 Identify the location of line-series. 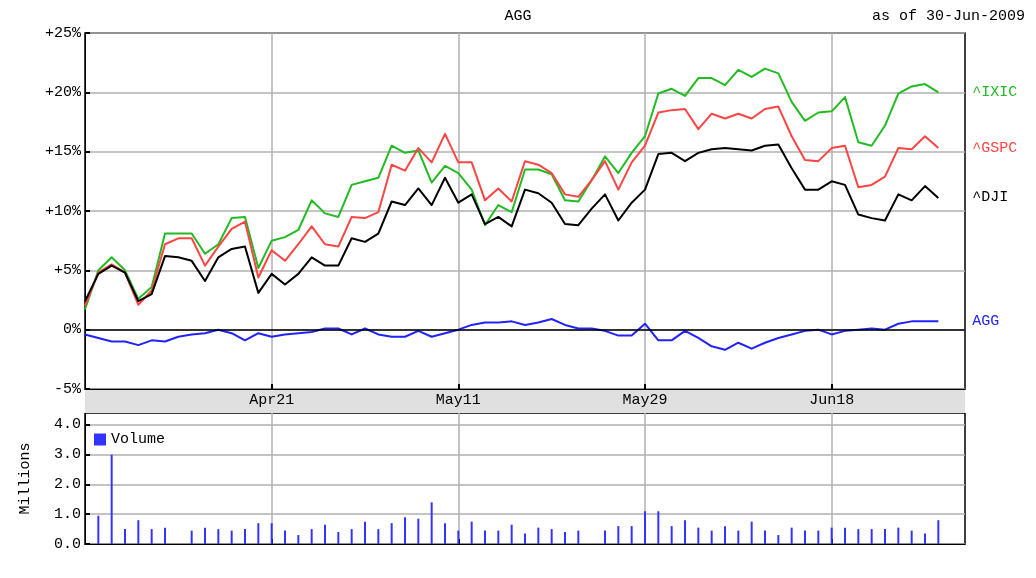
(512, 334).